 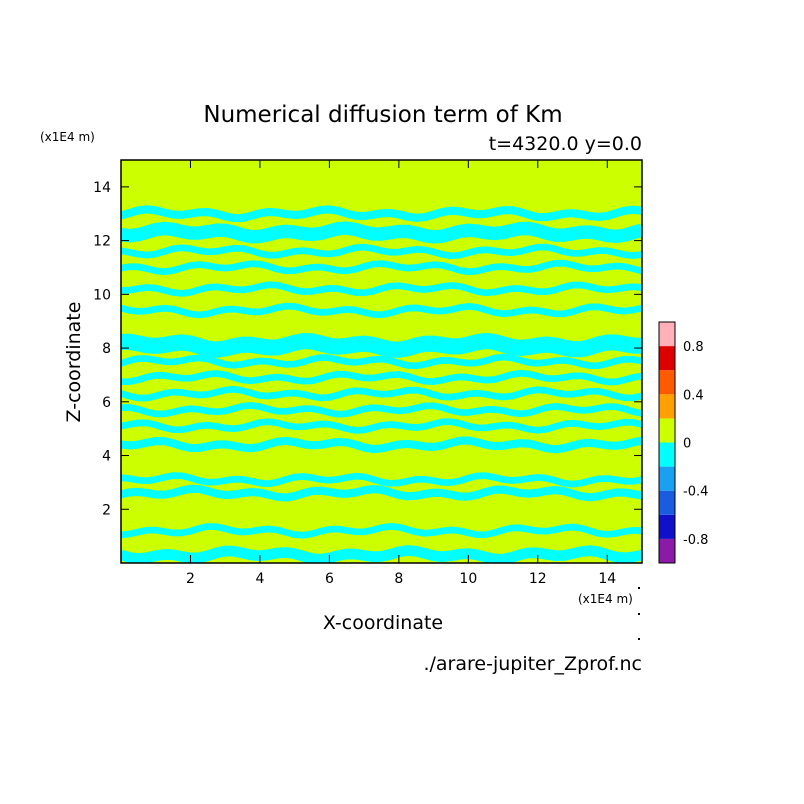 I want to click on y-tick-label: 4, so click(x=106, y=457).